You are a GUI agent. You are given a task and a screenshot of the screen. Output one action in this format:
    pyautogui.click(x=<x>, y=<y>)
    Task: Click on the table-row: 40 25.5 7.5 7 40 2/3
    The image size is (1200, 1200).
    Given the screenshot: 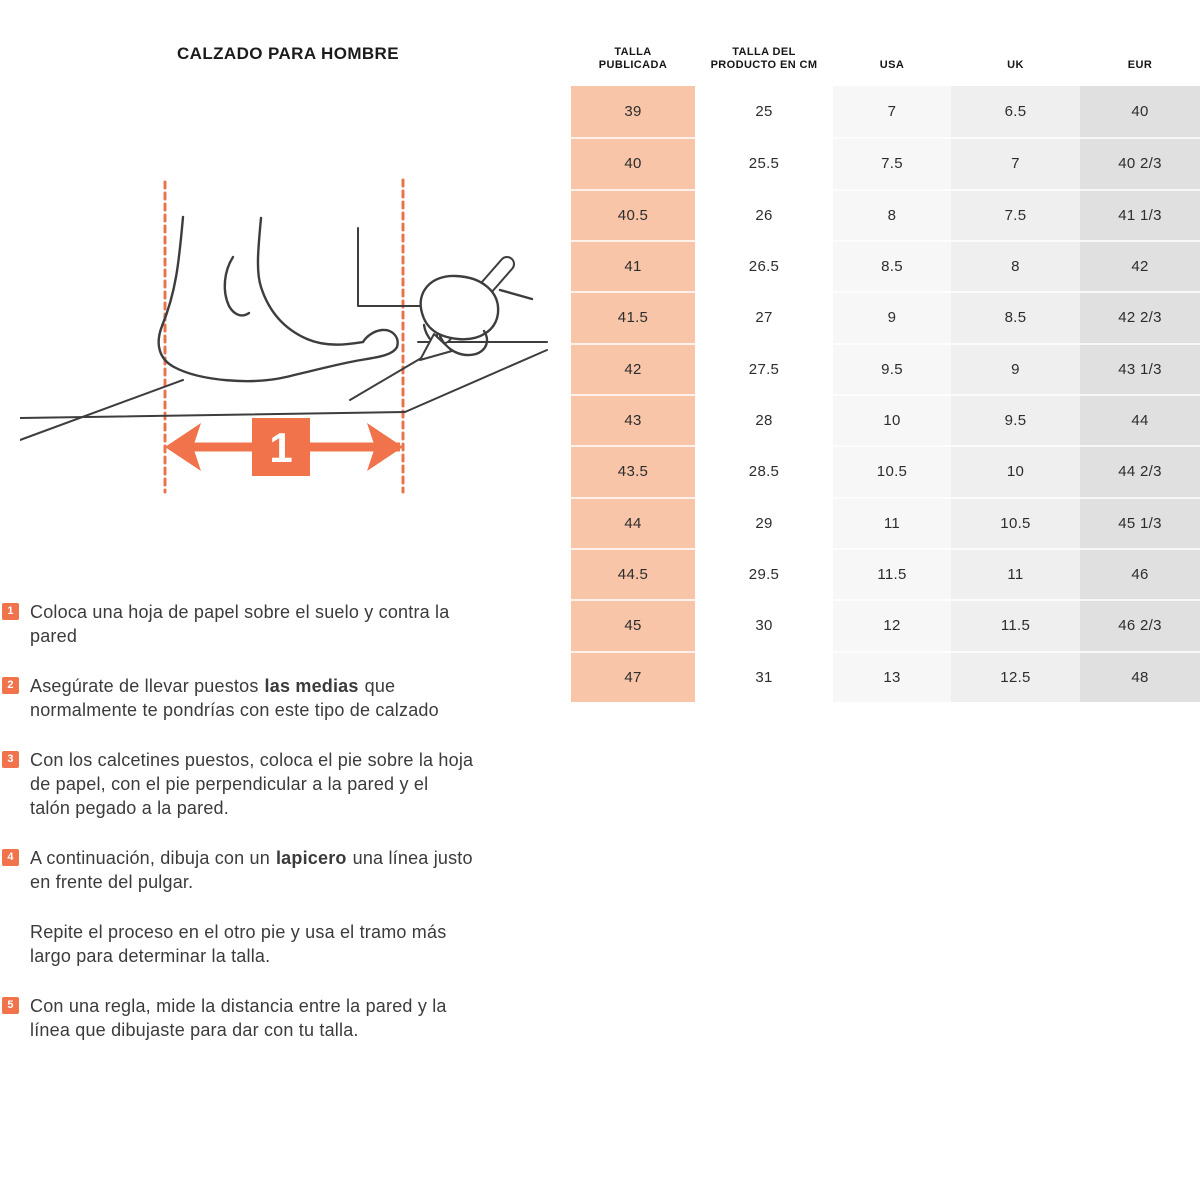 What is the action you would take?
    pyautogui.click(x=885, y=163)
    